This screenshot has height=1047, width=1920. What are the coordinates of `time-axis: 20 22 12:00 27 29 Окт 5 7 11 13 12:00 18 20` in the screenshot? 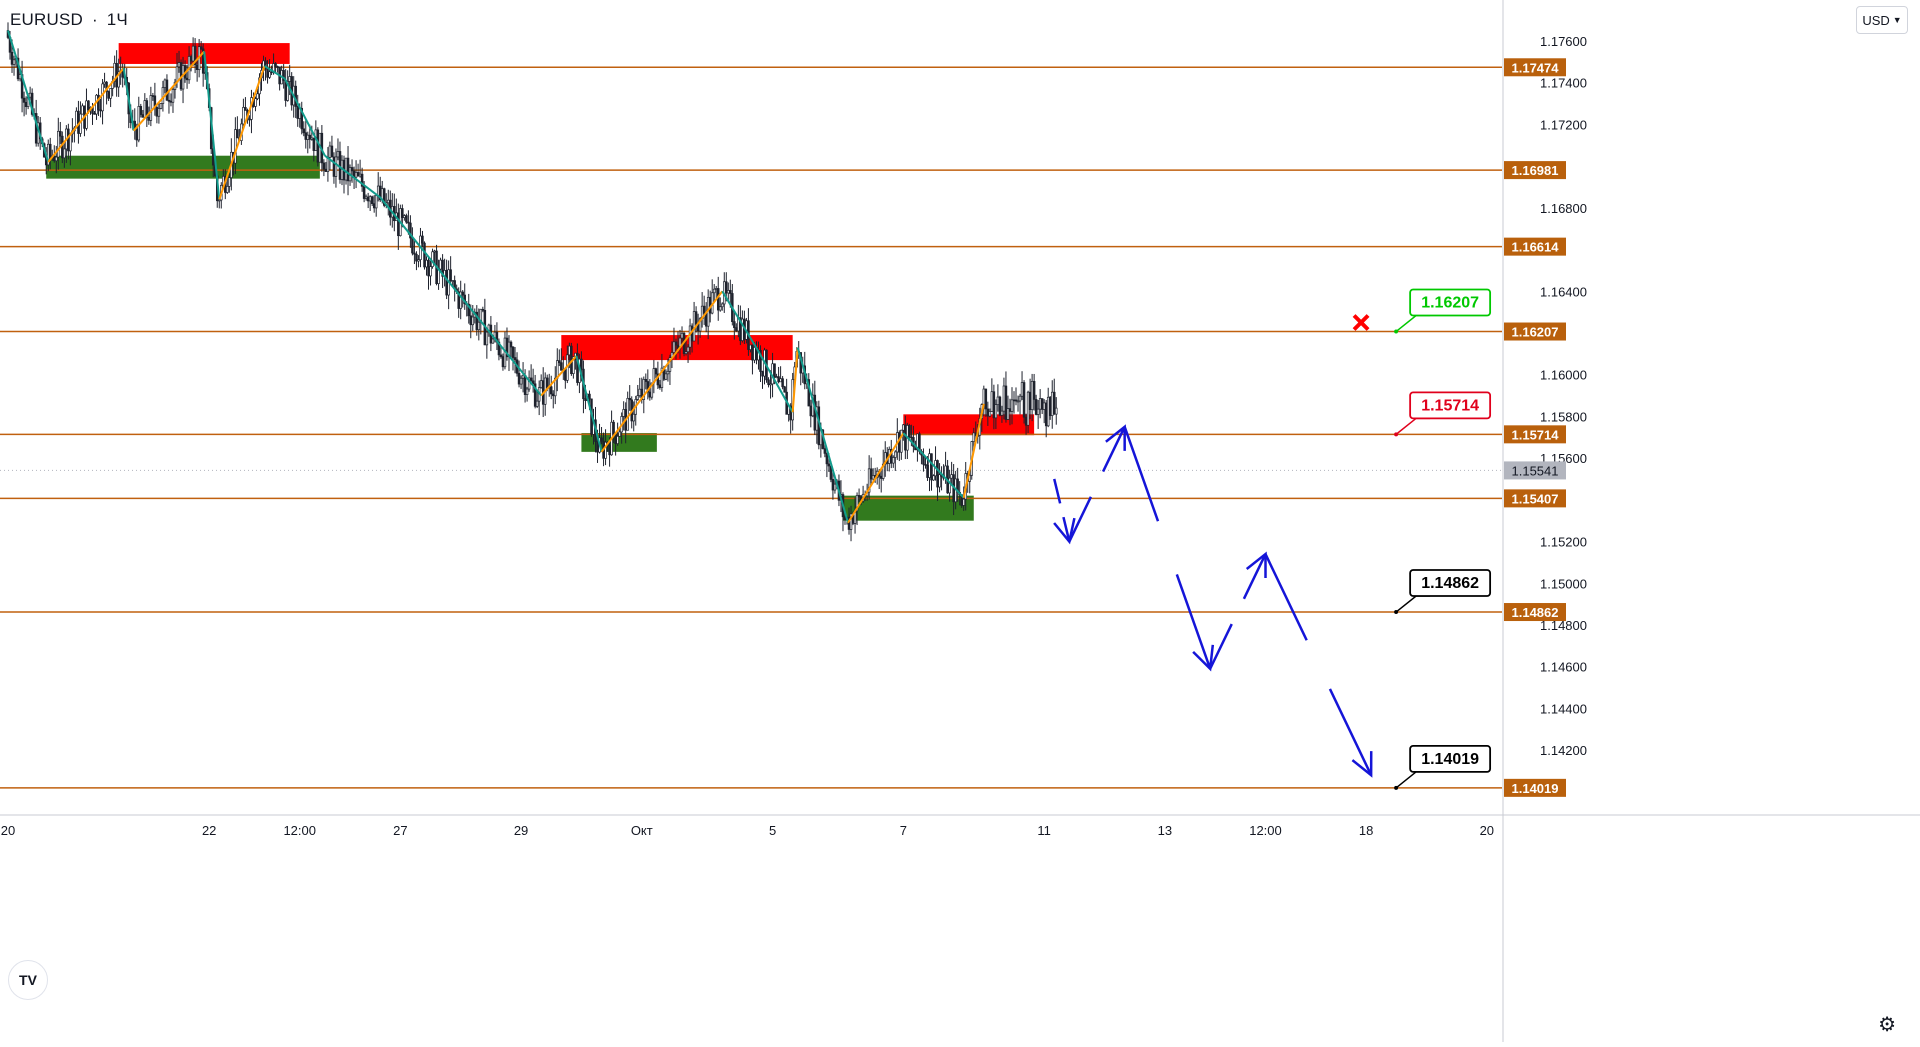 It's located at (747, 830).